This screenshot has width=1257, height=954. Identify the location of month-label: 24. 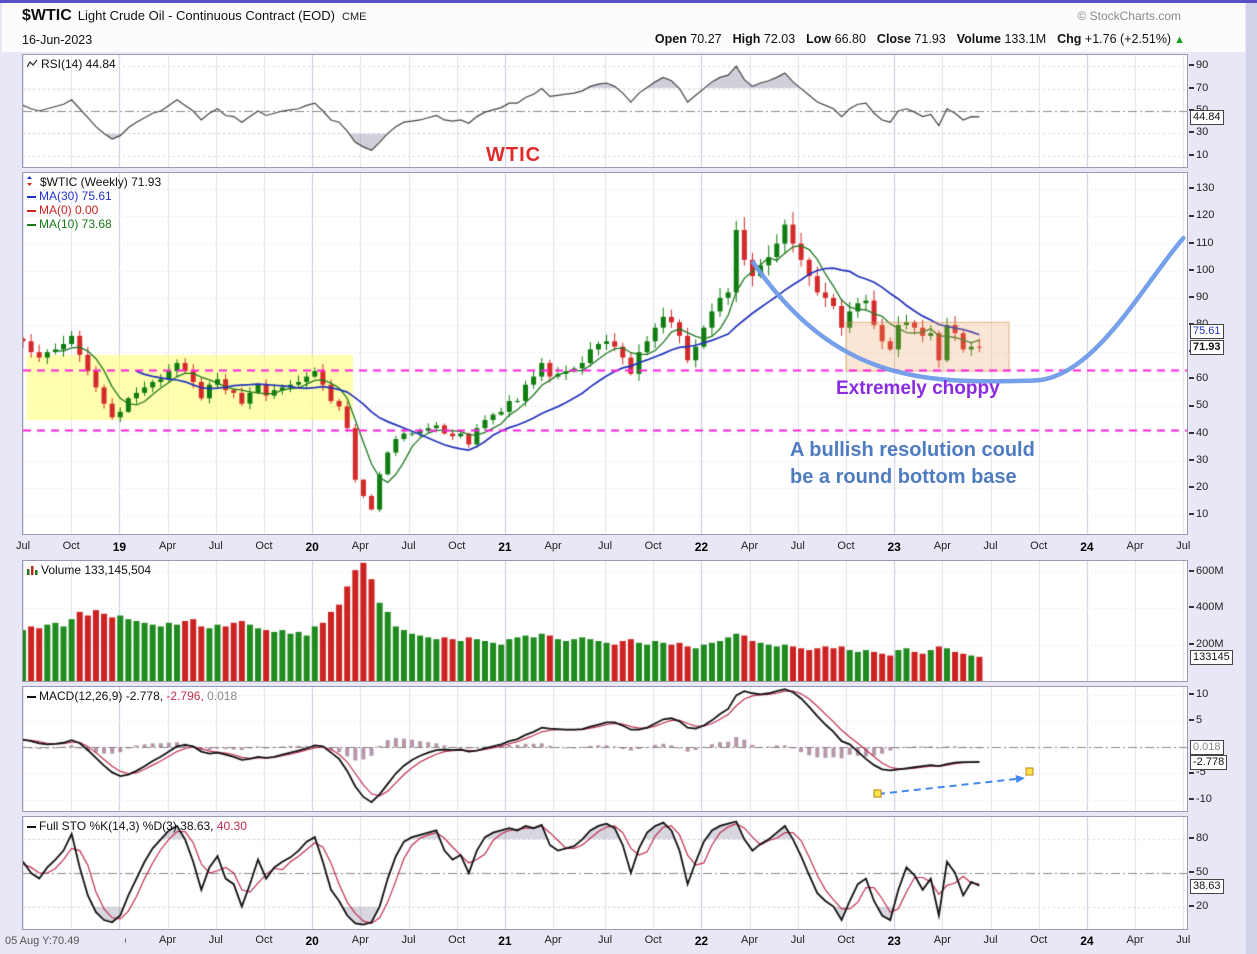
(1087, 941).